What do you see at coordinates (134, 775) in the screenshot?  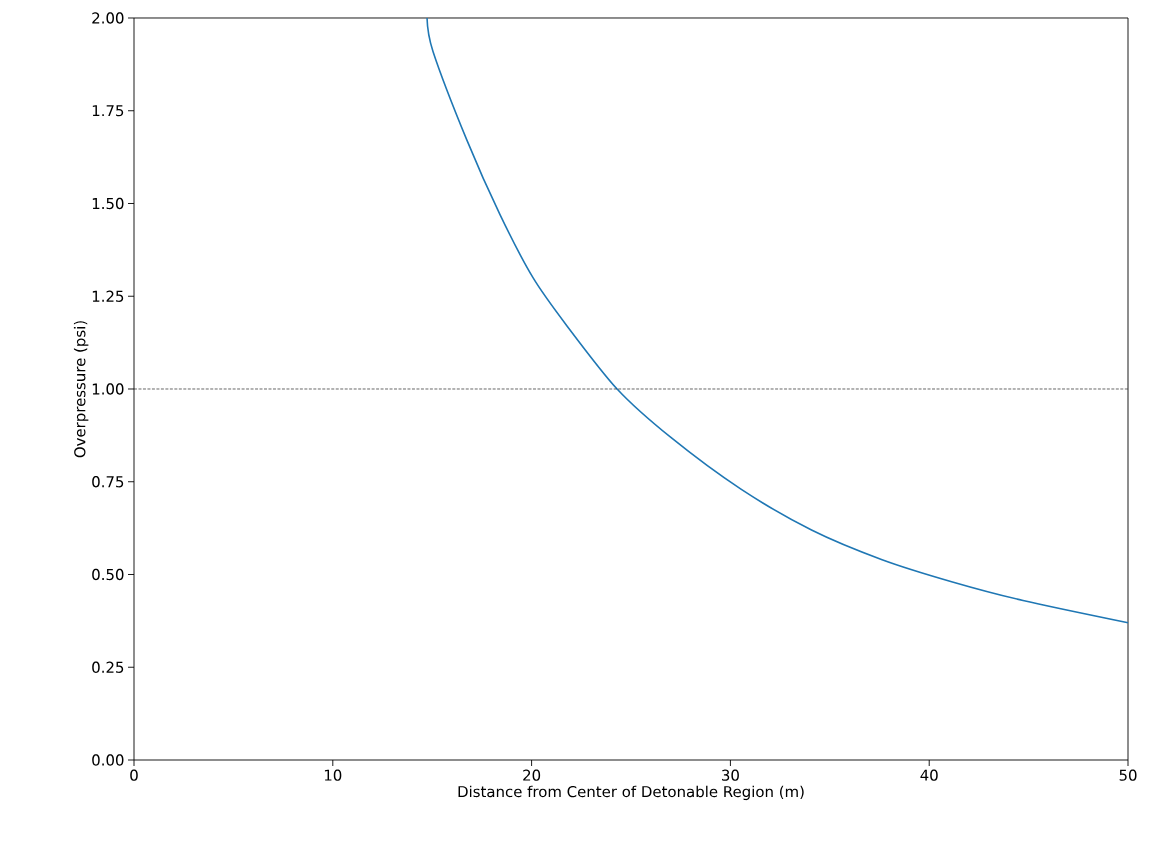 I see `x-tick-label: 0` at bounding box center [134, 775].